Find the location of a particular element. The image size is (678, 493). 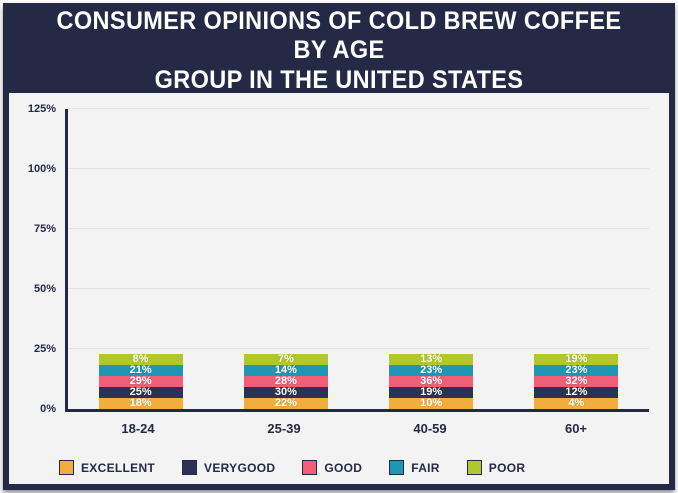

bar-segment-excellent: 18% is located at coordinates (140, 403).